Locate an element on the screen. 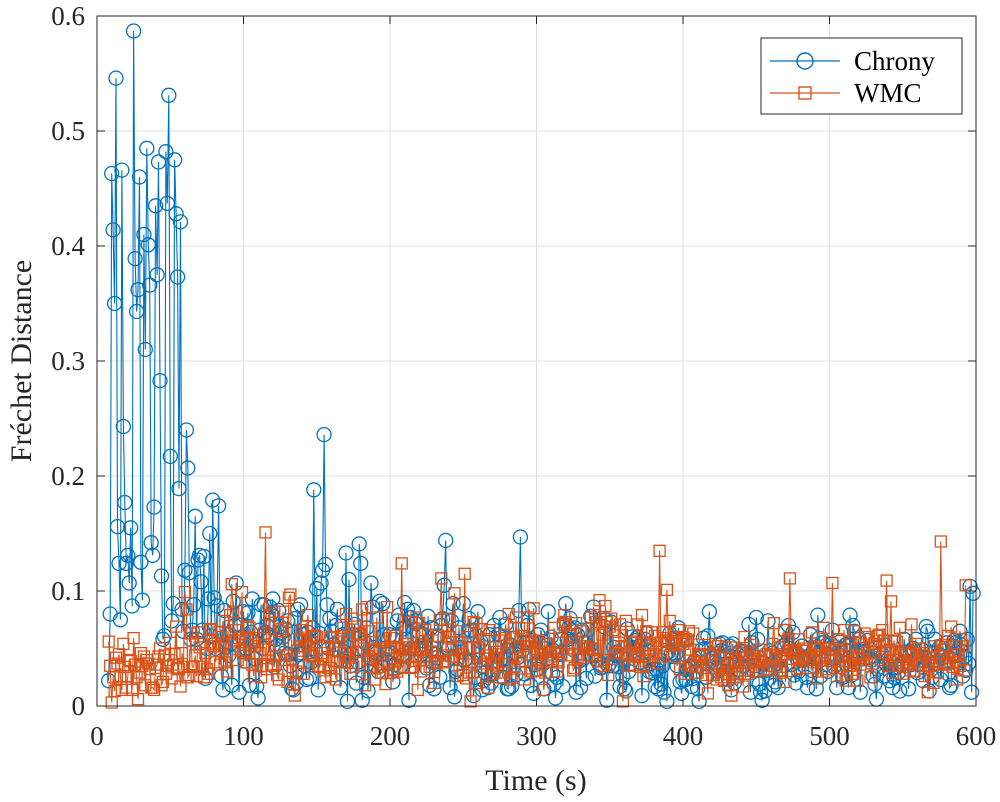  x-tick-label: 300 is located at coordinates (536, 736).